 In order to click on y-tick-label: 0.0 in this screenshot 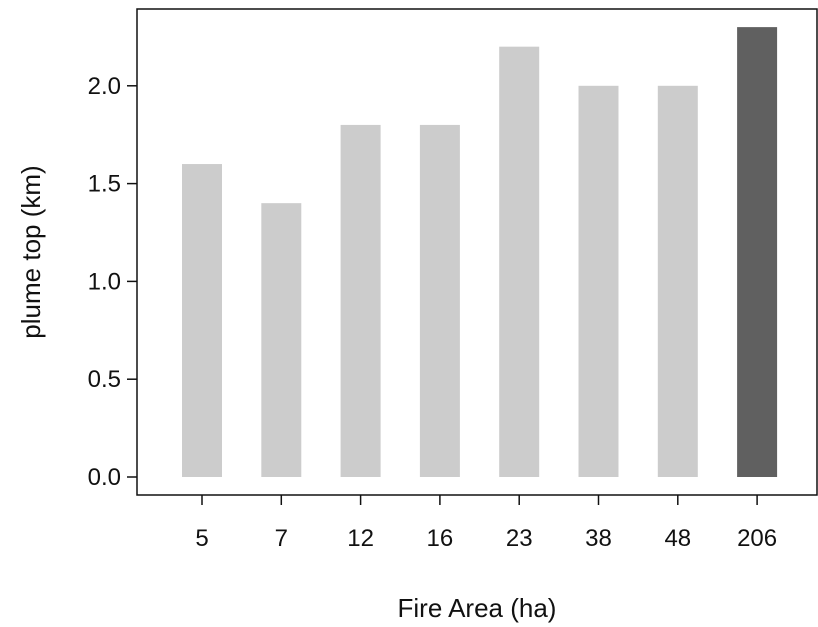, I will do `click(104, 477)`.